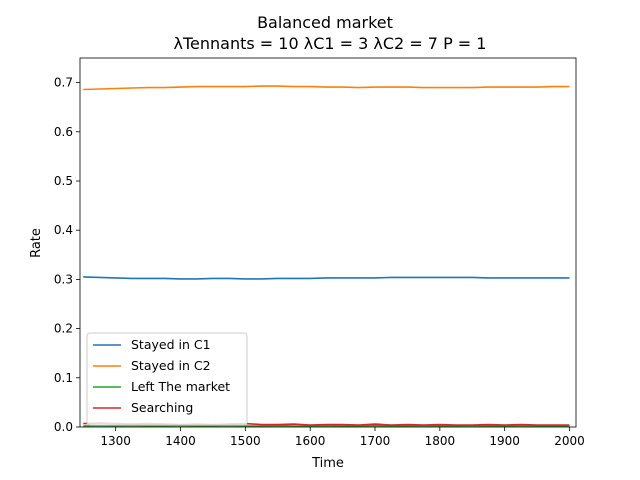  I want to click on y-tick-label: 0.6, so click(63, 132).